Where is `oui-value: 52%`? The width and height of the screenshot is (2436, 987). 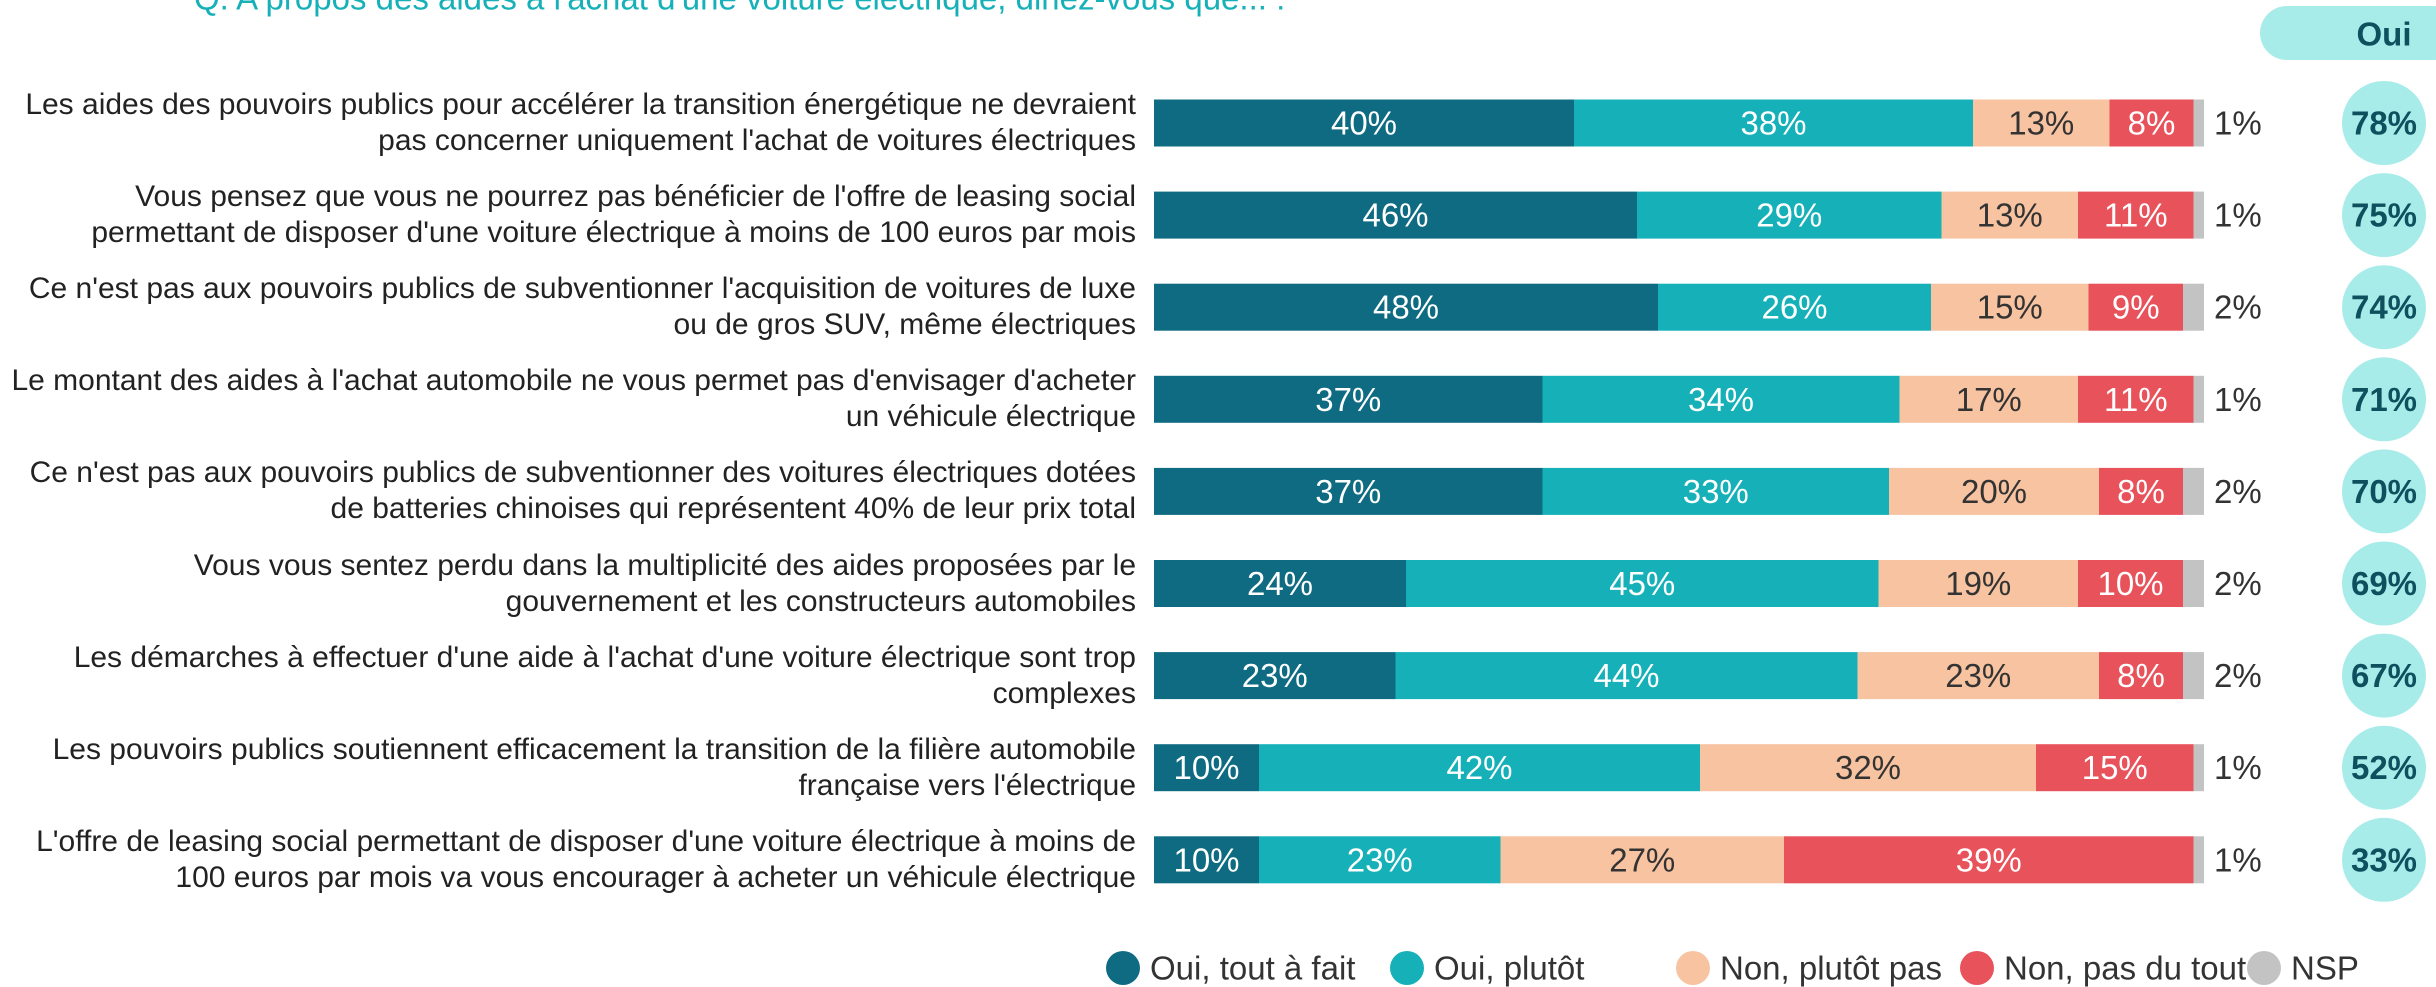
oui-value: 52% is located at coordinates (2384, 767).